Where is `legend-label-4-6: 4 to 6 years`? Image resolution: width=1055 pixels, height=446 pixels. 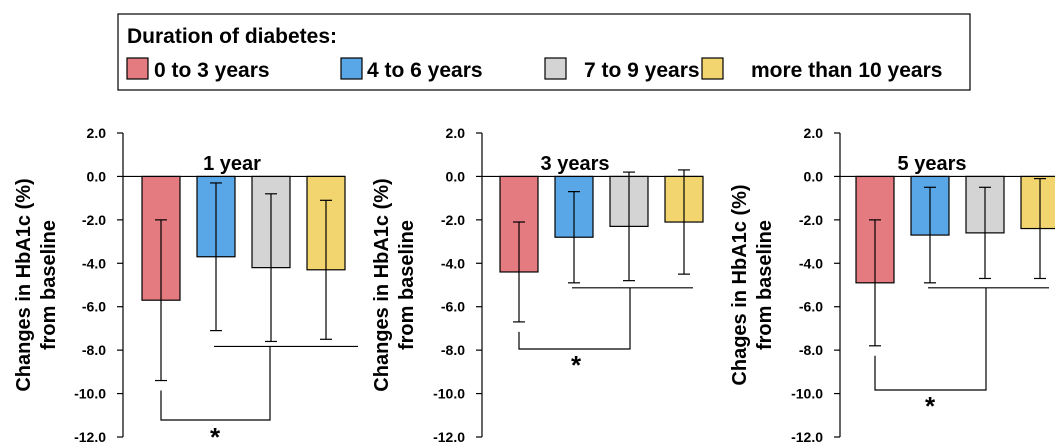
legend-label-4-6: 4 to 6 years is located at coordinates (425, 70).